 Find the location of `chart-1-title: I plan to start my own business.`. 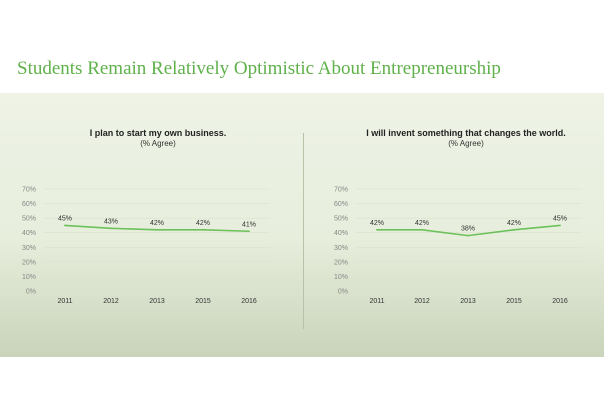

chart-1-title: I plan to start my own business. is located at coordinates (158, 133).